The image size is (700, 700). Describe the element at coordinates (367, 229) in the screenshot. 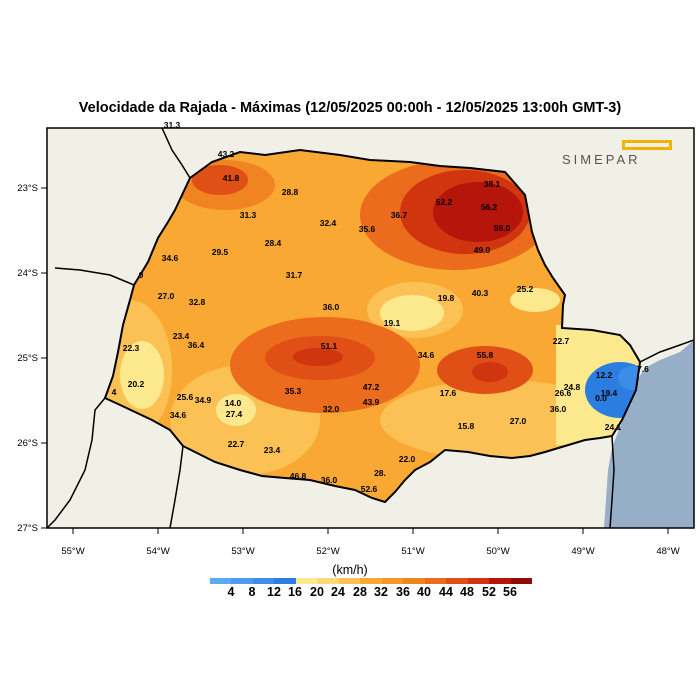

I see `station-value: 35.6` at that location.